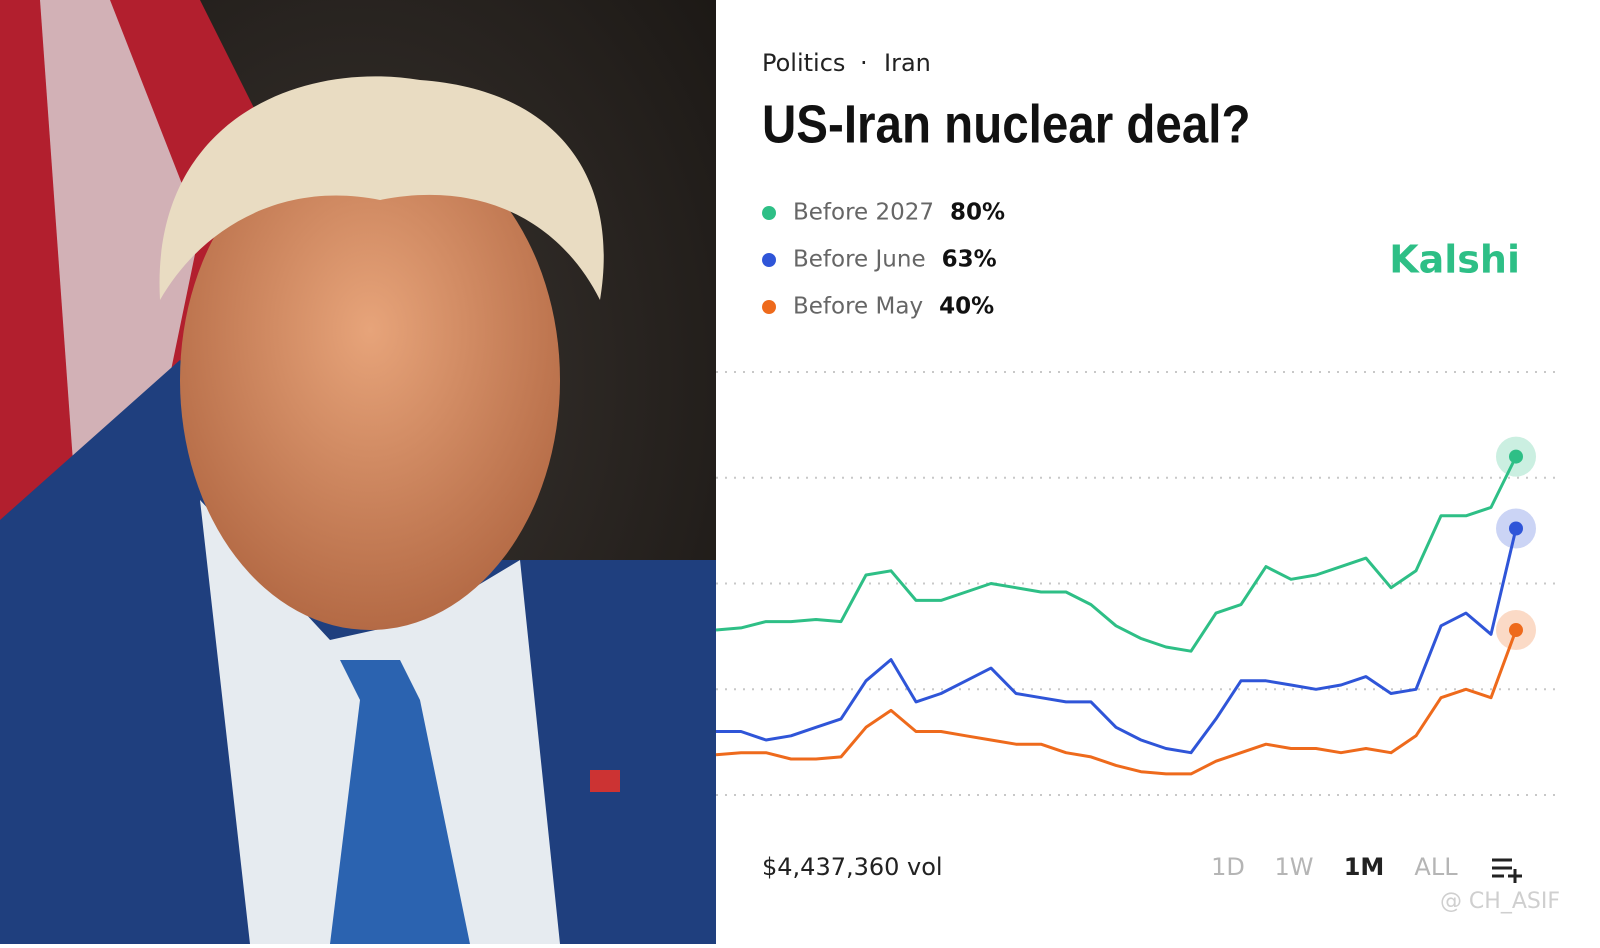 This screenshot has width=1600, height=948. What do you see at coordinates (863, 213) in the screenshot?
I see `legend-label: Before 2027` at bounding box center [863, 213].